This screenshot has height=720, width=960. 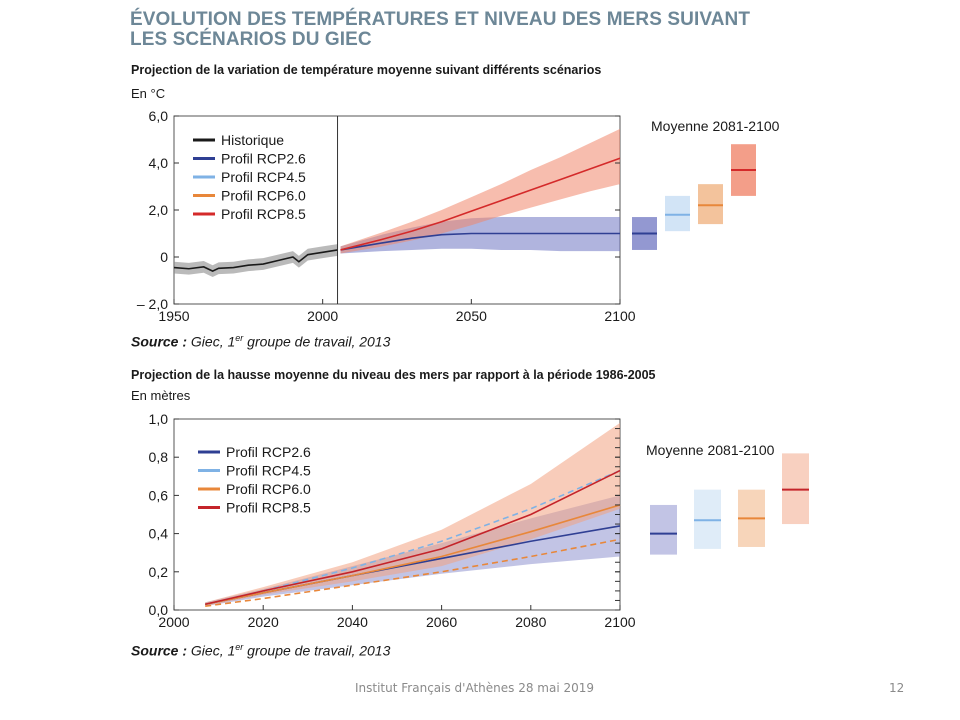 I want to click on chart1-y-tick-label-4: 6,0, so click(x=159, y=116).